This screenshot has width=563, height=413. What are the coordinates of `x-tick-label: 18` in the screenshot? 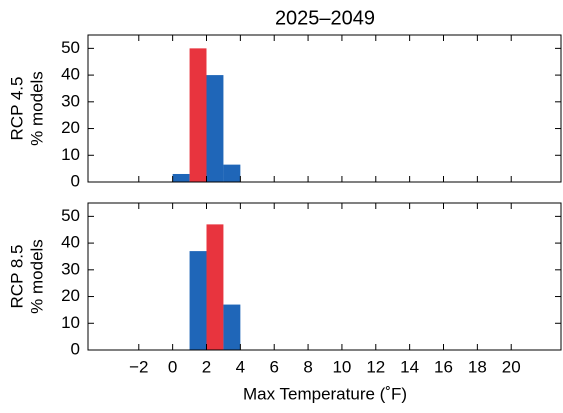 It's located at (477, 366).